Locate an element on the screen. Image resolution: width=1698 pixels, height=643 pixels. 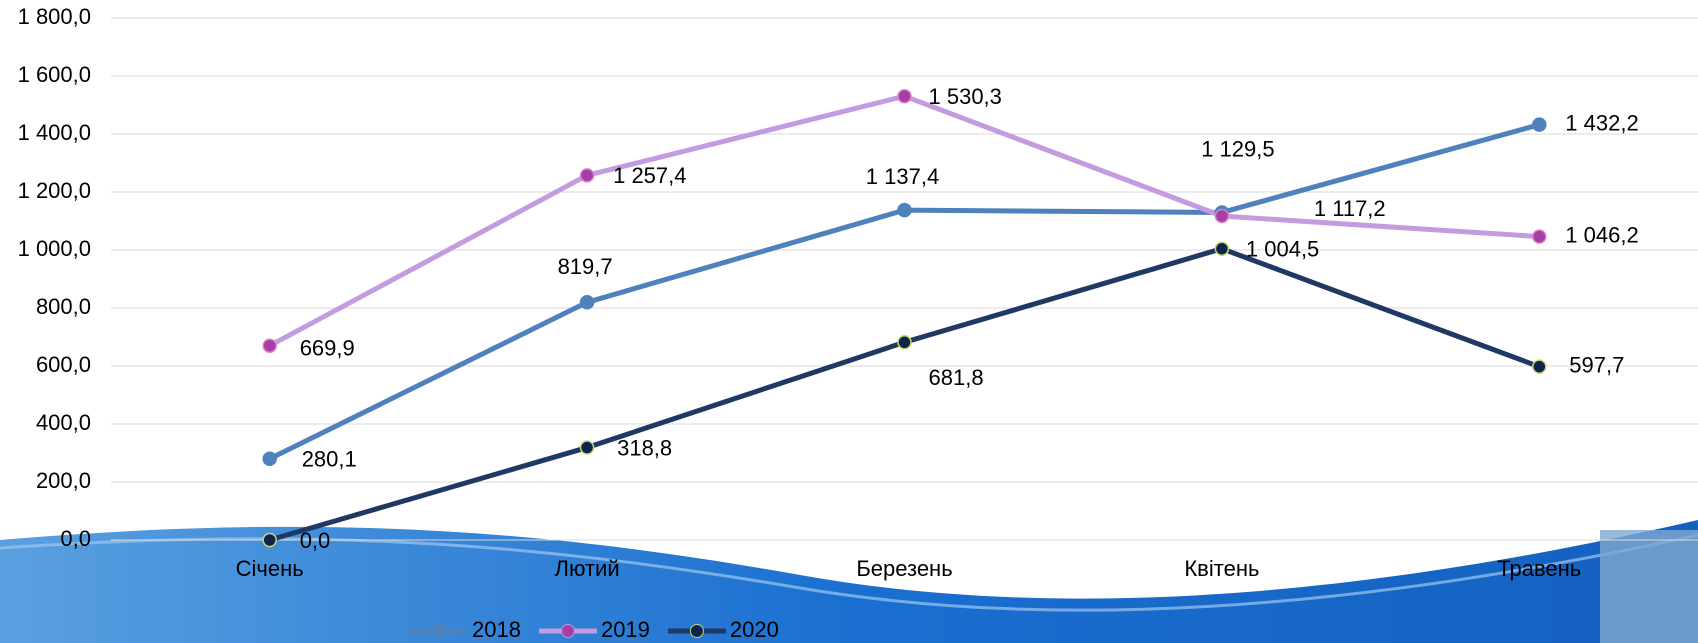
y-tick-label: 1 200,0 is located at coordinates (54, 190).